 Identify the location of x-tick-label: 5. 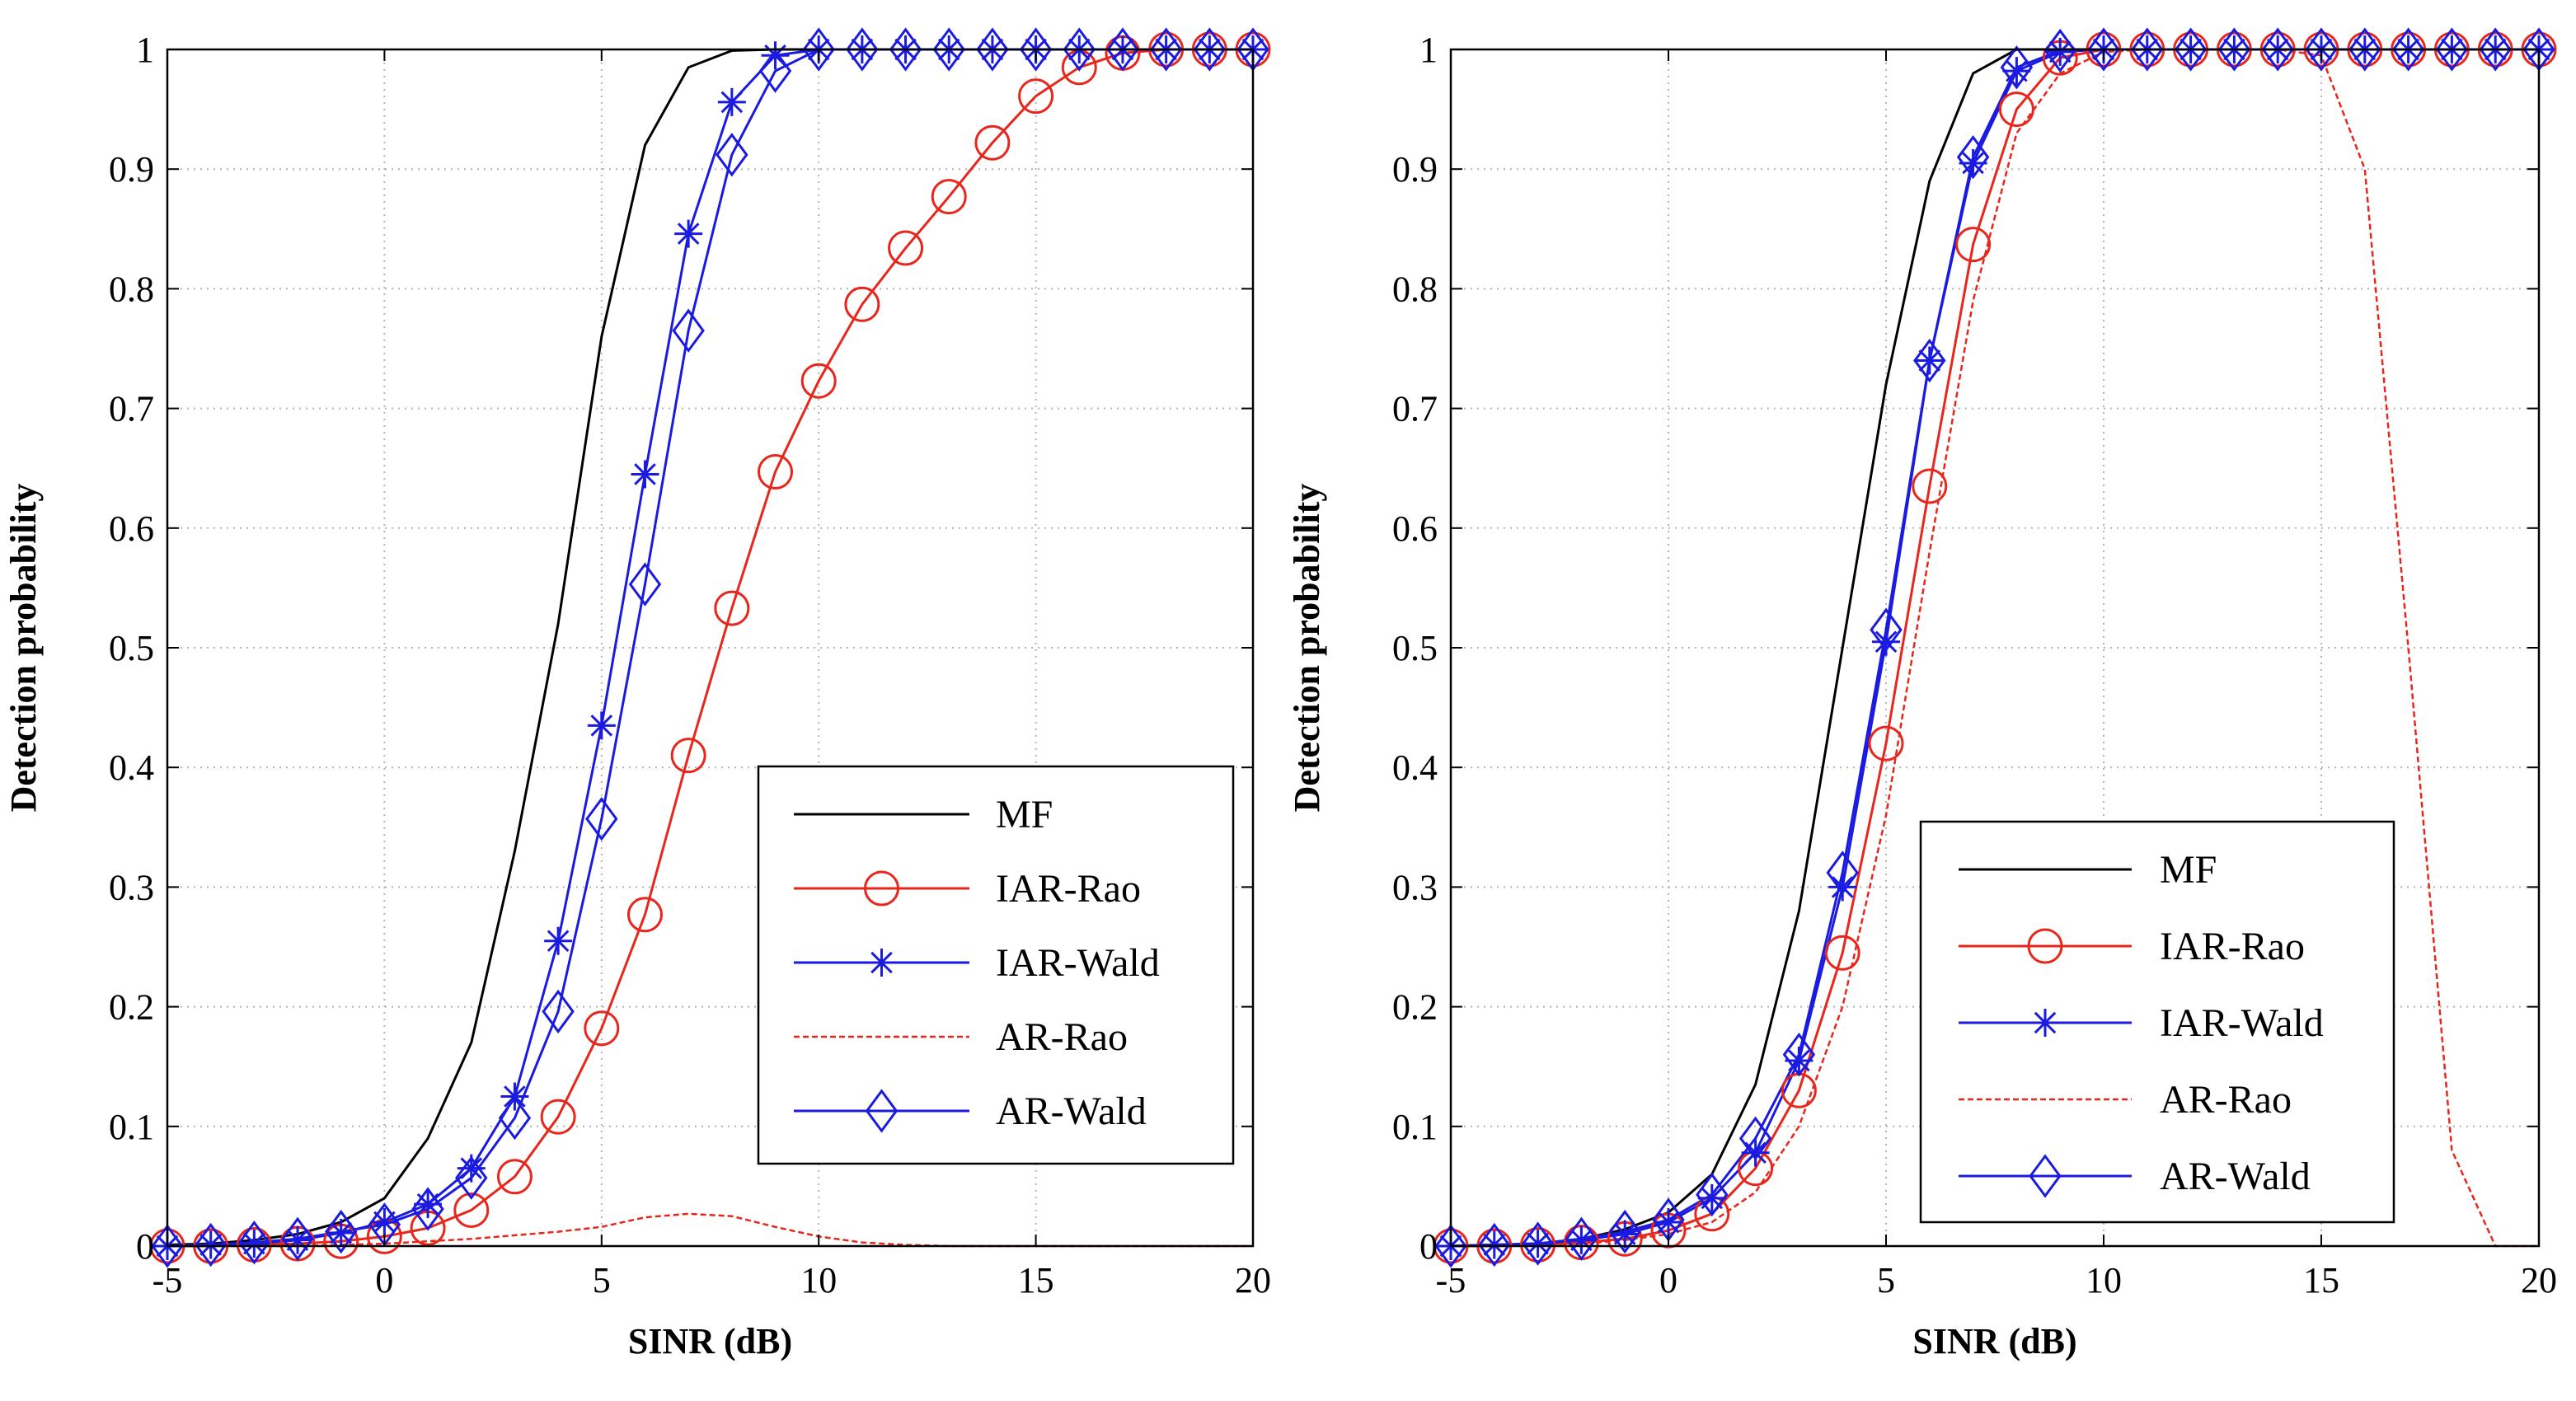
(602, 1280).